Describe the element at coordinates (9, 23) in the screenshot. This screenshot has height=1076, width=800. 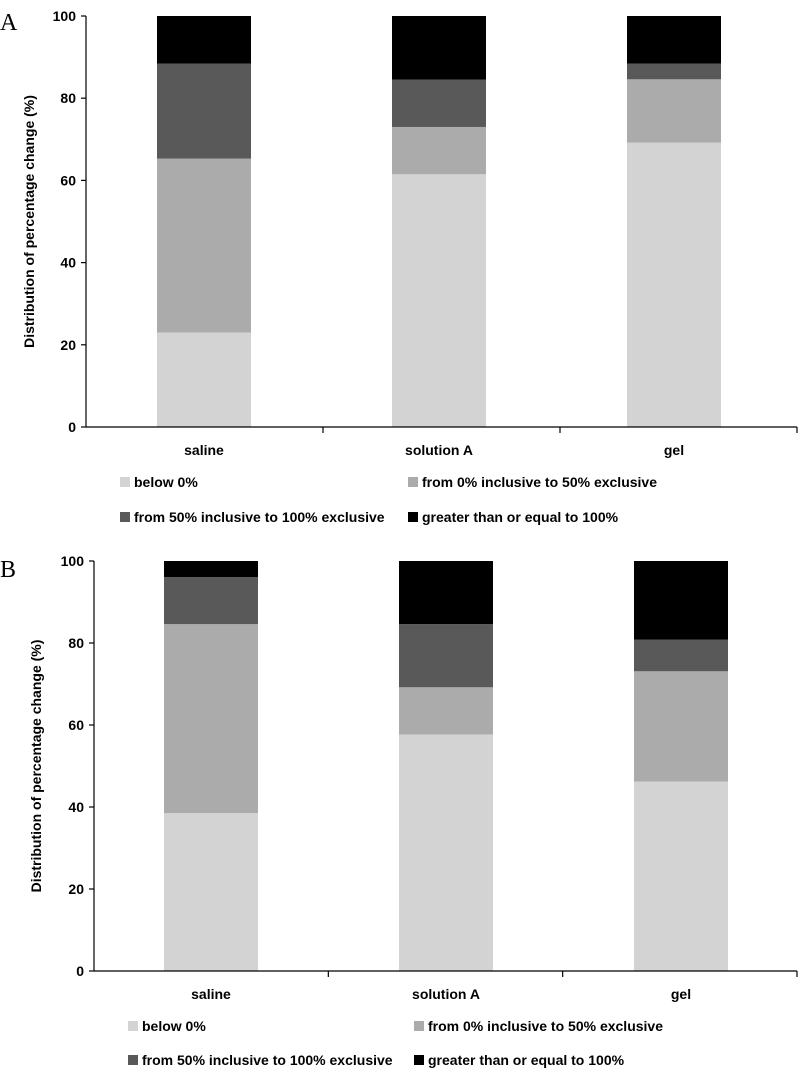
I see `panel-letter: A` at that location.